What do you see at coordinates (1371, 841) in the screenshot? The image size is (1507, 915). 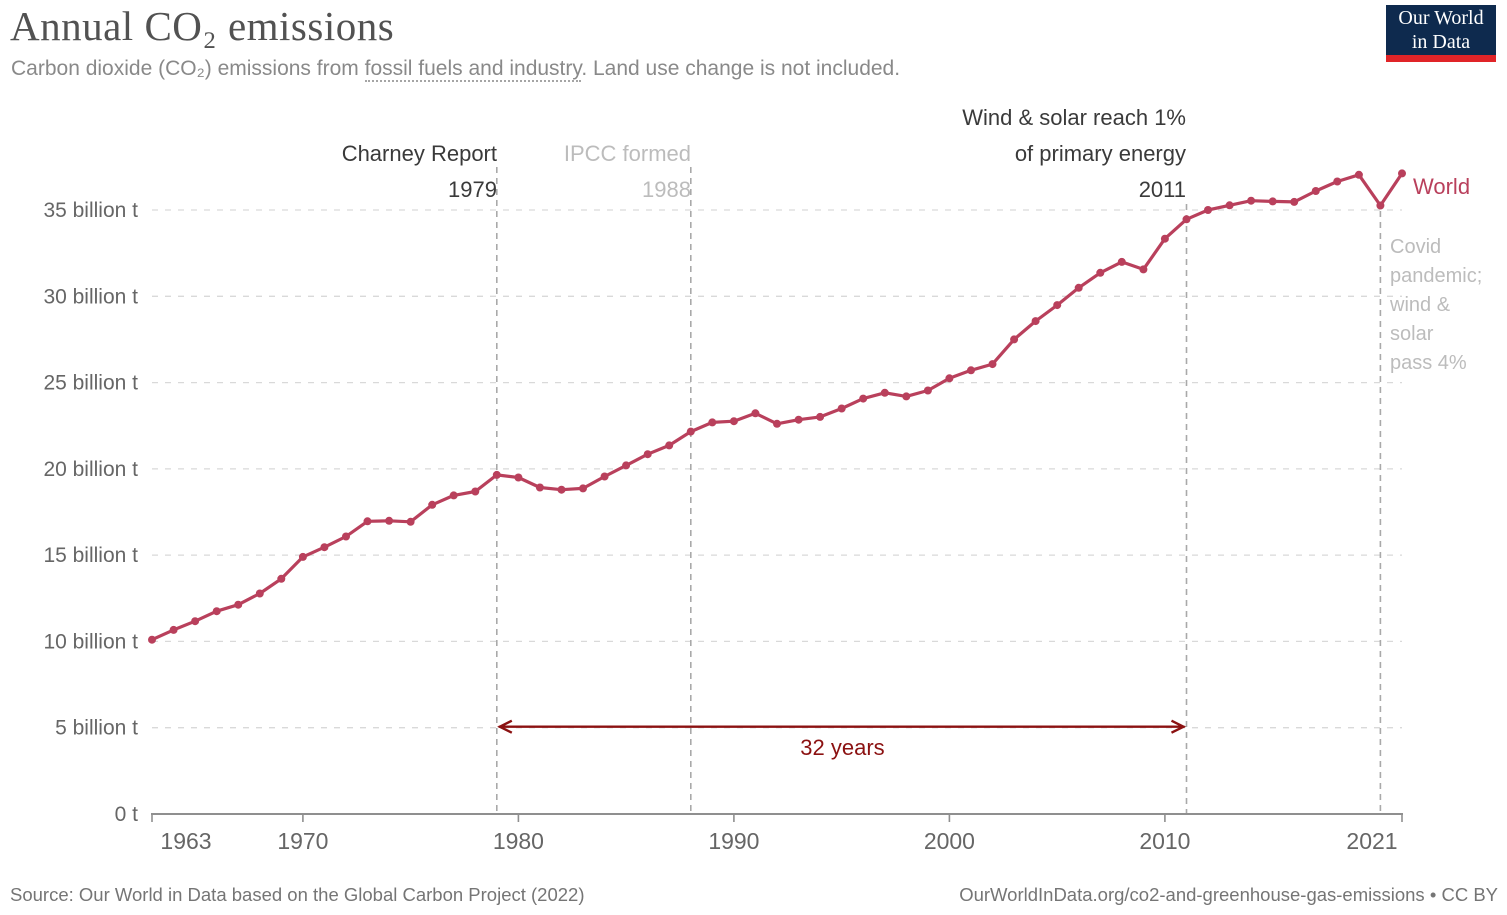 I see `x-axis-tick-label: 2021` at bounding box center [1371, 841].